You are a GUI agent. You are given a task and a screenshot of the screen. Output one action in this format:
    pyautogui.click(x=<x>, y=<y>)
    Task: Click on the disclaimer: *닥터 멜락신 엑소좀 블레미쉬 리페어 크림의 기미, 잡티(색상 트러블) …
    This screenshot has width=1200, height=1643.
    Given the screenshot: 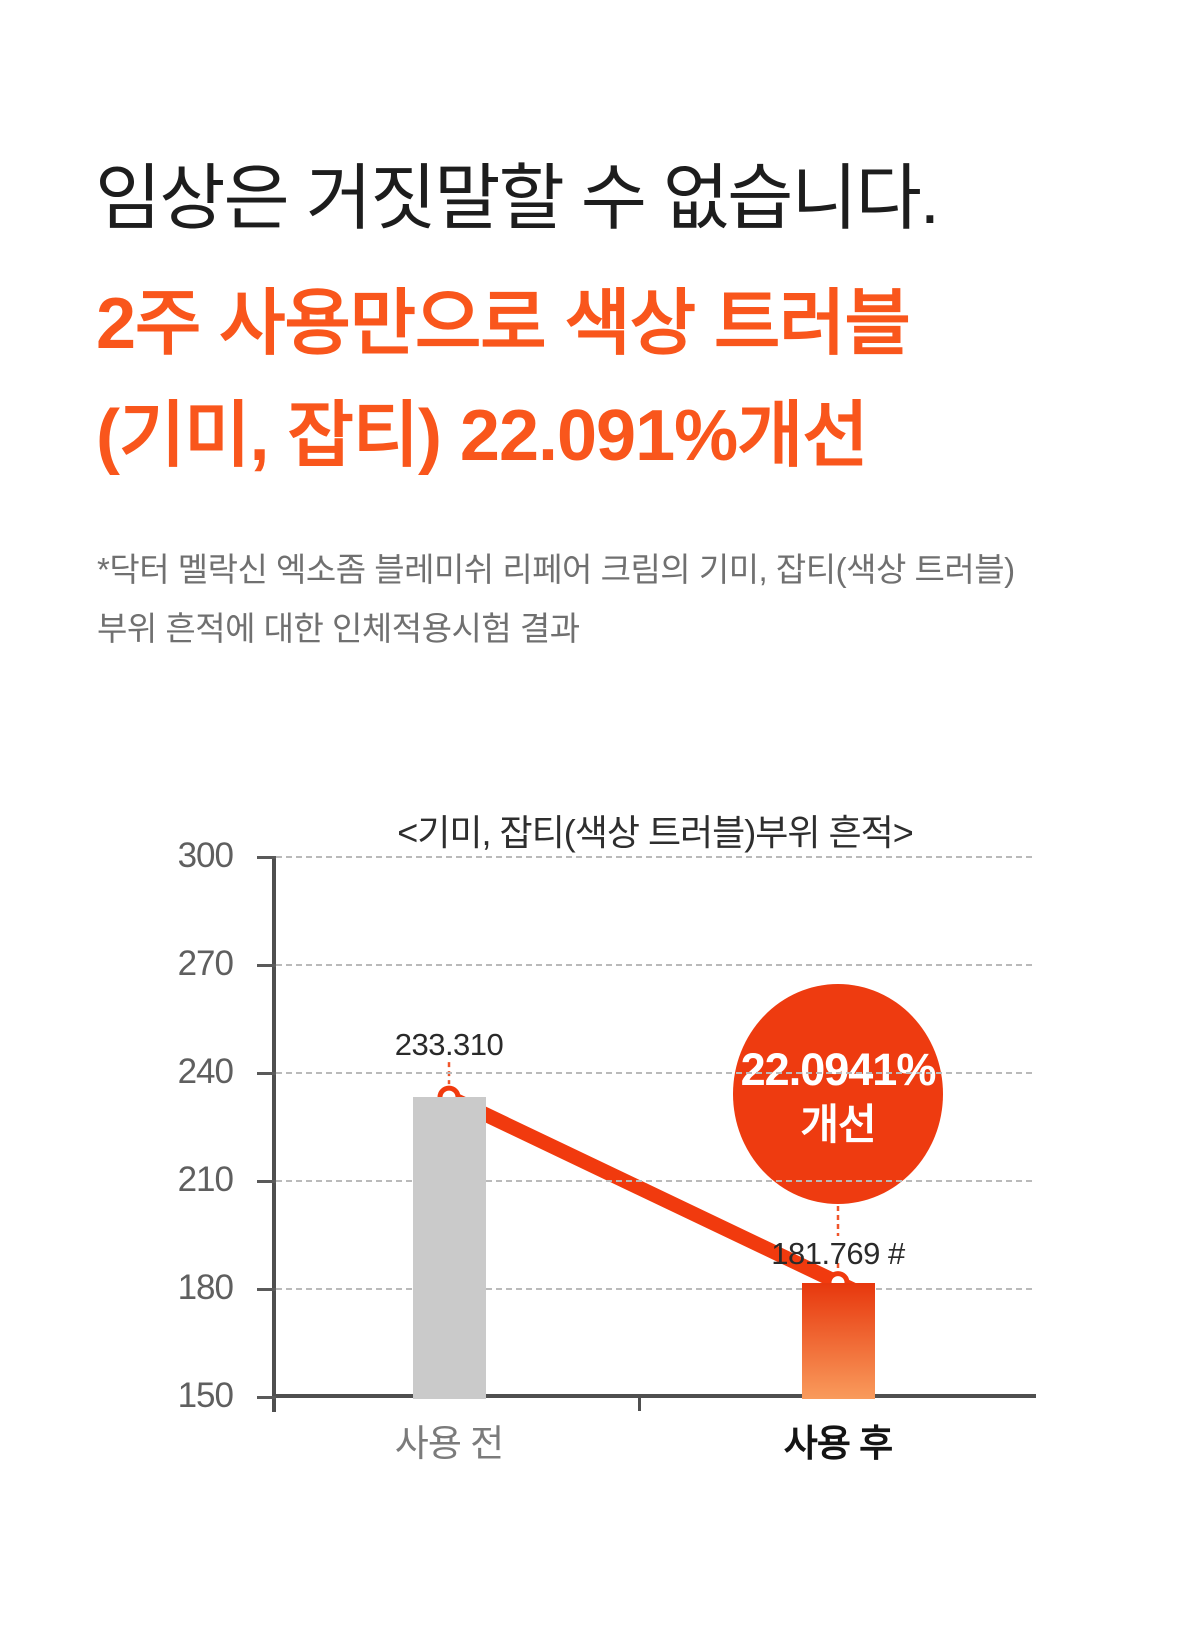 What is the action you would take?
    pyautogui.click(x=556, y=599)
    